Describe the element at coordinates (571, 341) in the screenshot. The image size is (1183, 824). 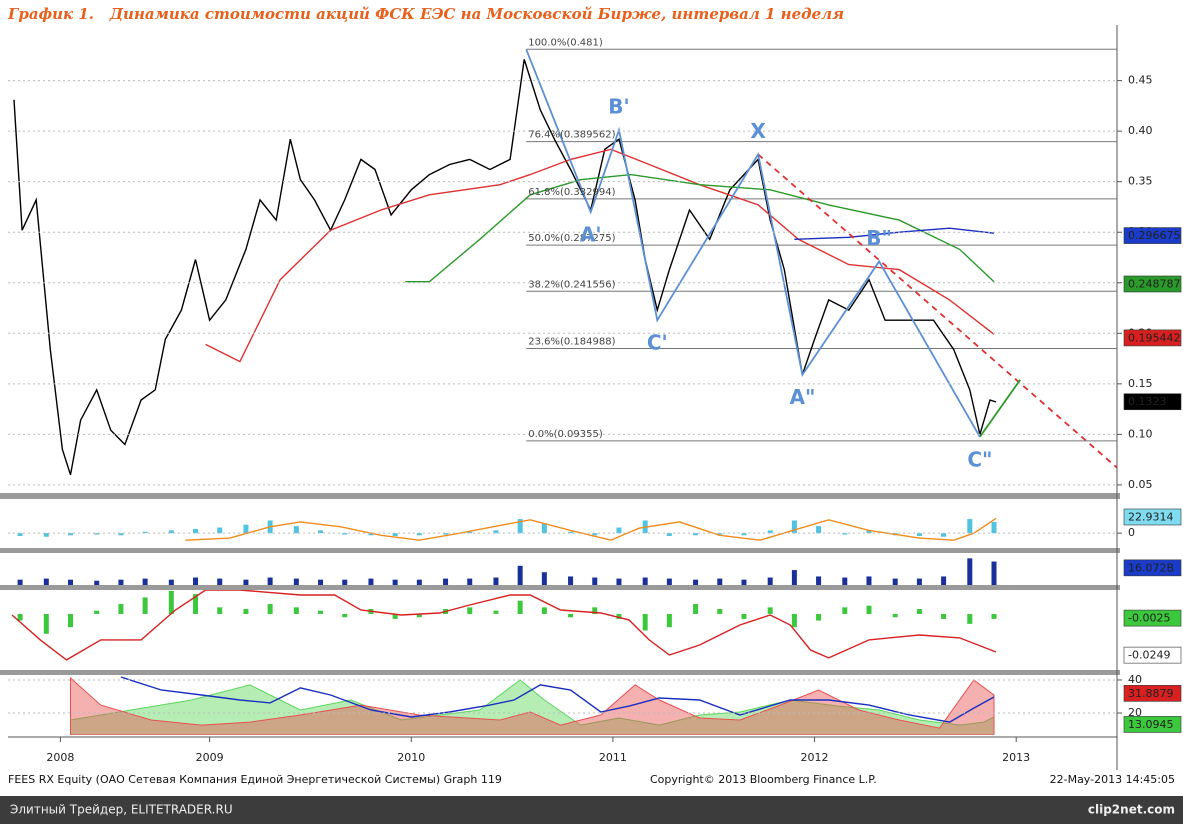
I see `fib-label: 23.6%(0.184988)` at that location.